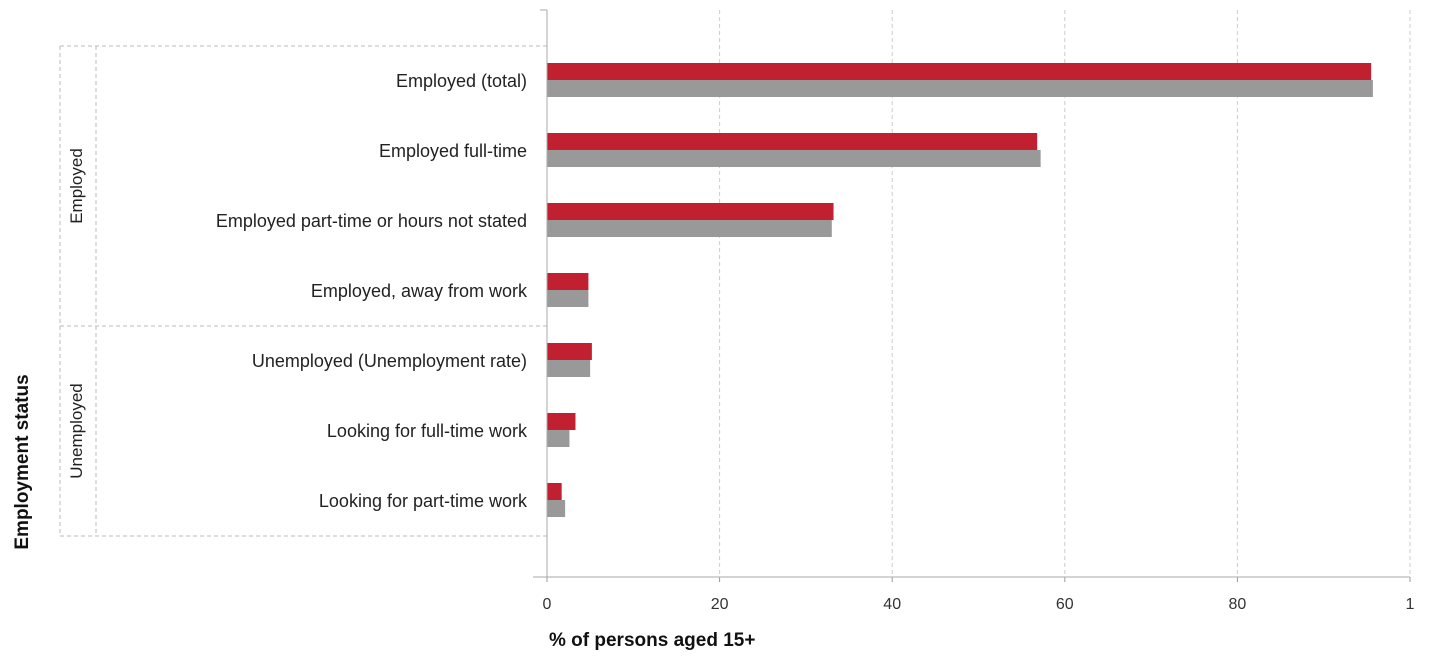 The image size is (1430, 657). Describe the element at coordinates (419, 291) in the screenshot. I see `category-label: Employed, away from work` at that location.